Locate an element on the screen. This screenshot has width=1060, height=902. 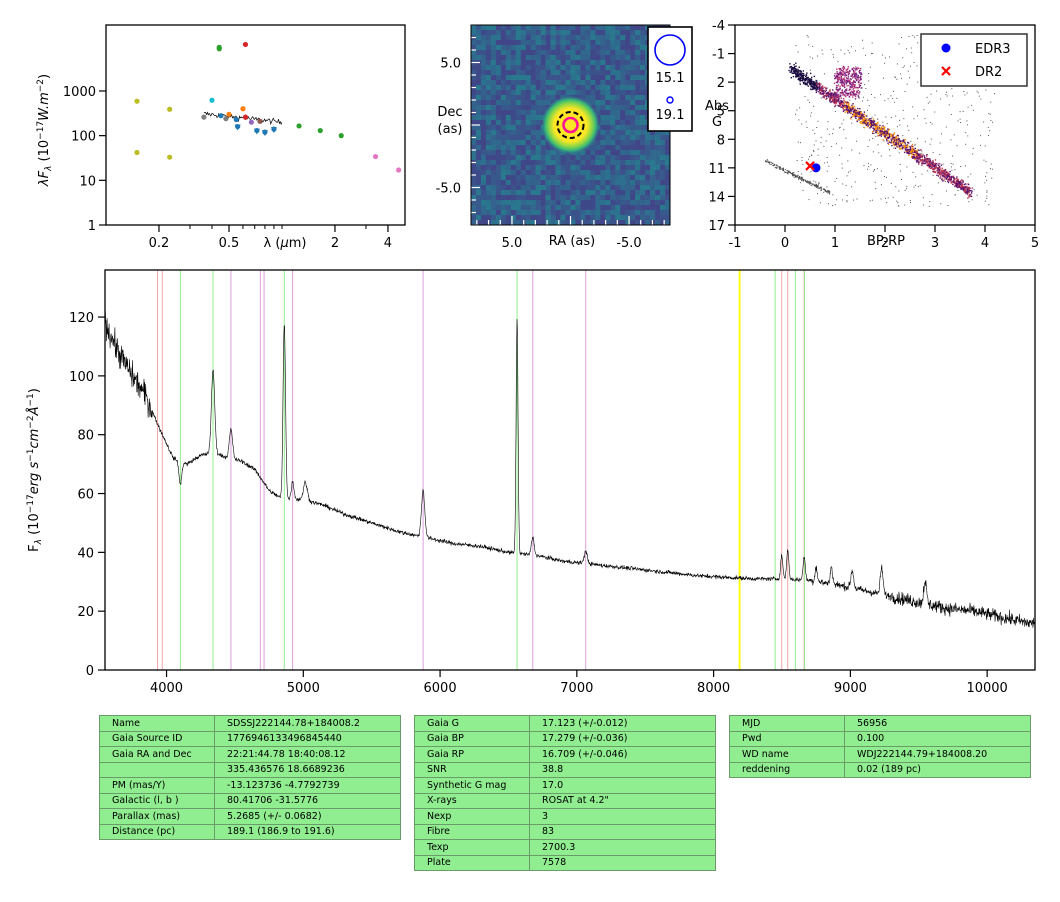
hrd-x-tick-label: 5 is located at coordinates (1035, 243).